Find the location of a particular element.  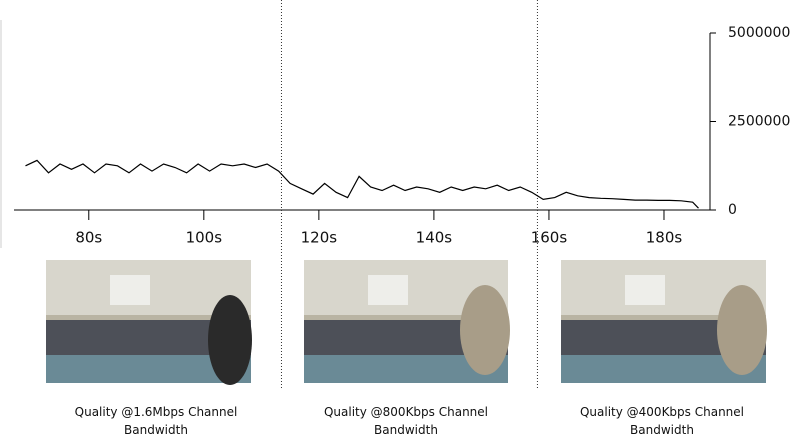

data-line is located at coordinates (362, 184).